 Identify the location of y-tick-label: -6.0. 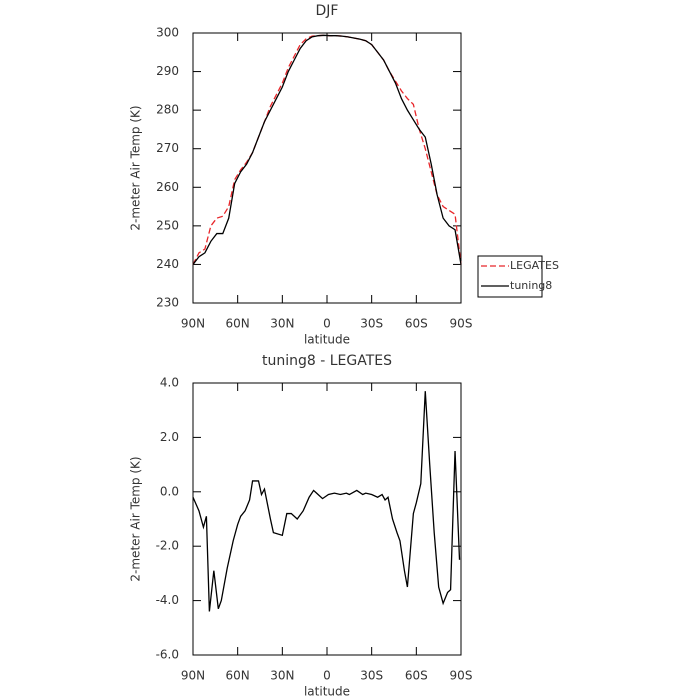
(167, 655).